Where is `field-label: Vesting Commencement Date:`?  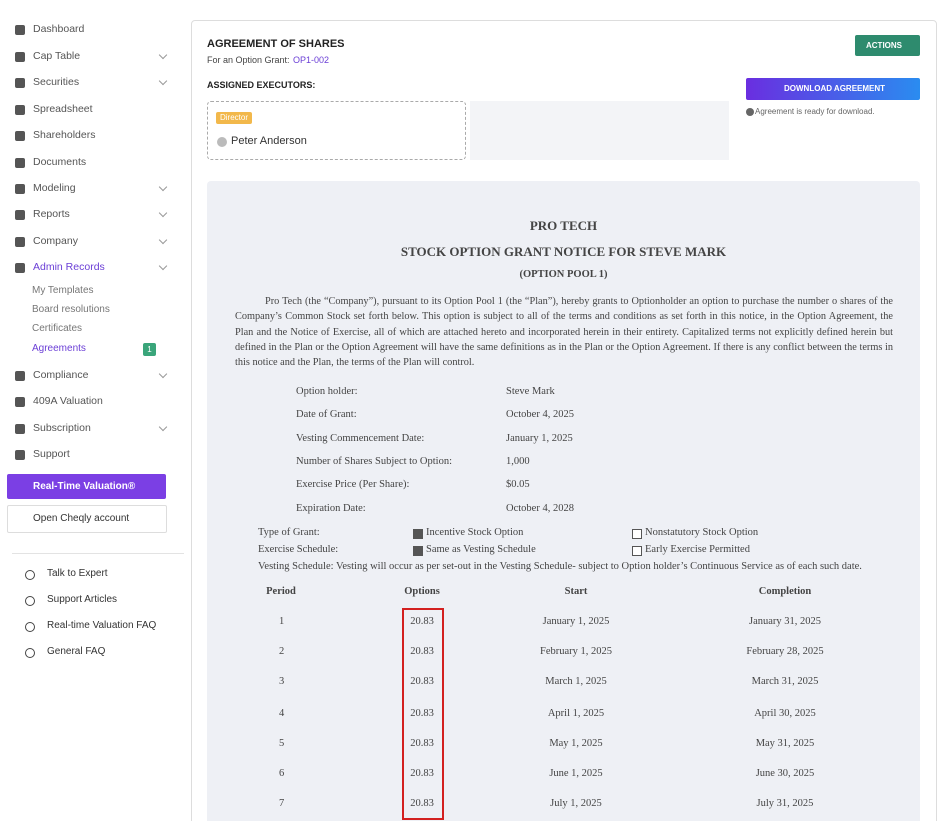 field-label: Vesting Commencement Date: is located at coordinates (360, 438).